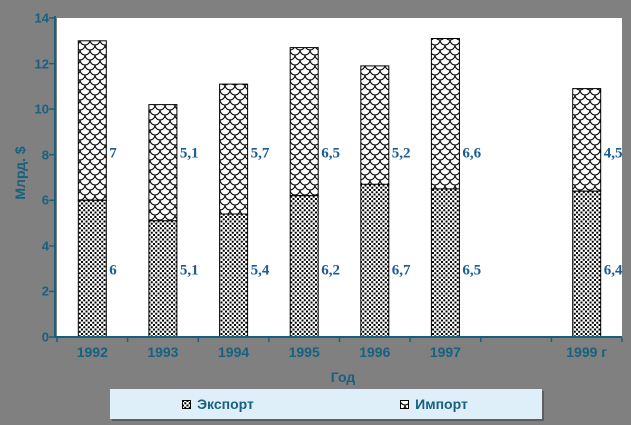  Describe the element at coordinates (113, 270) in the screenshot. I see `data-label-export-1992: 6` at that location.